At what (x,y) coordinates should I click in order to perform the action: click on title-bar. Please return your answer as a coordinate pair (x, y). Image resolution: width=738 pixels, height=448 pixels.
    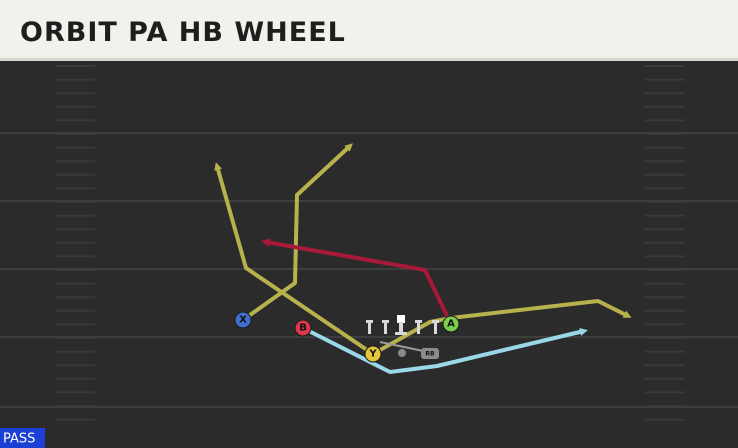
    Looking at the image, I should click on (369, 30).